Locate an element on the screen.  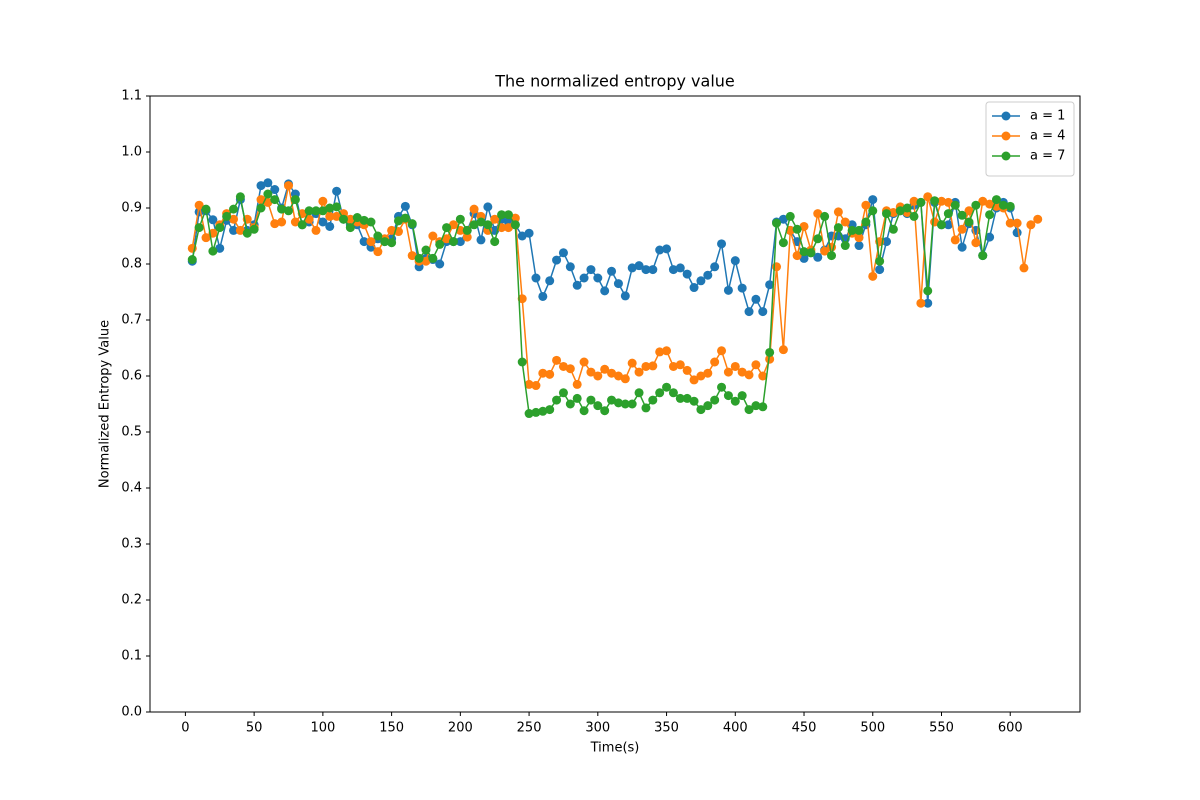
y-tick-label: 0.9 is located at coordinates (131, 208).